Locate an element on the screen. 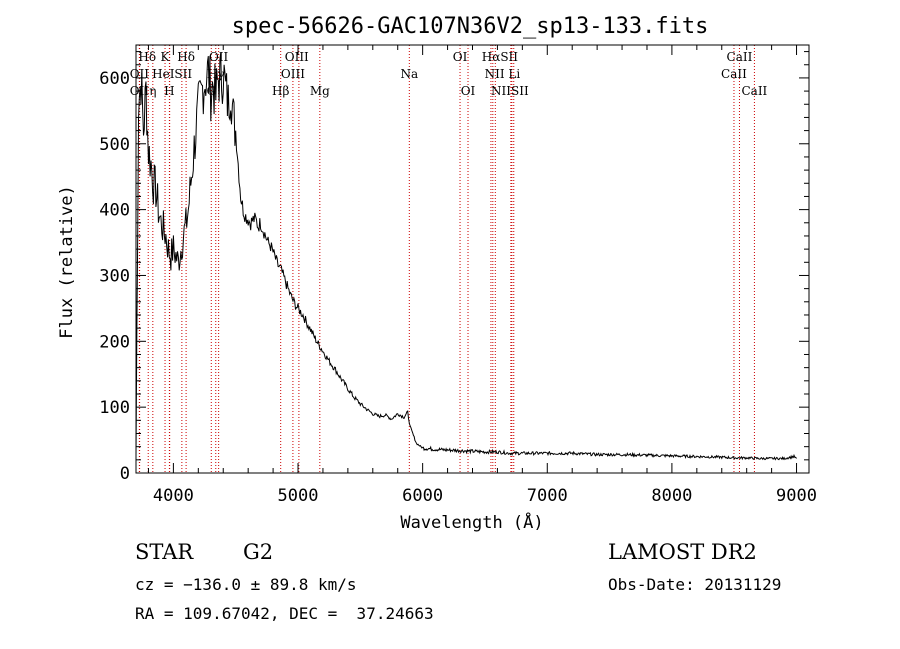 This screenshot has width=900, height=649. x-tick-label: 5000 is located at coordinates (298, 496).